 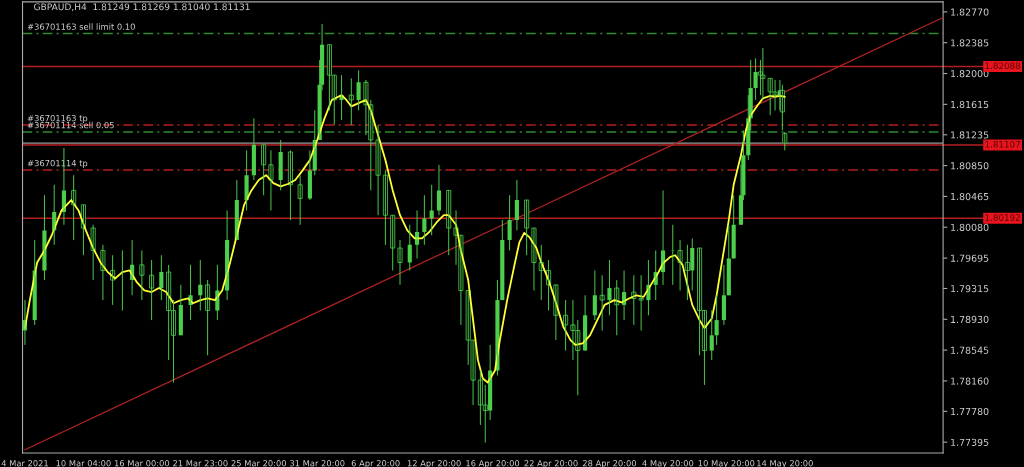 What do you see at coordinates (970, 442) in the screenshot?
I see `y-tick-label: 1.77395` at bounding box center [970, 442].